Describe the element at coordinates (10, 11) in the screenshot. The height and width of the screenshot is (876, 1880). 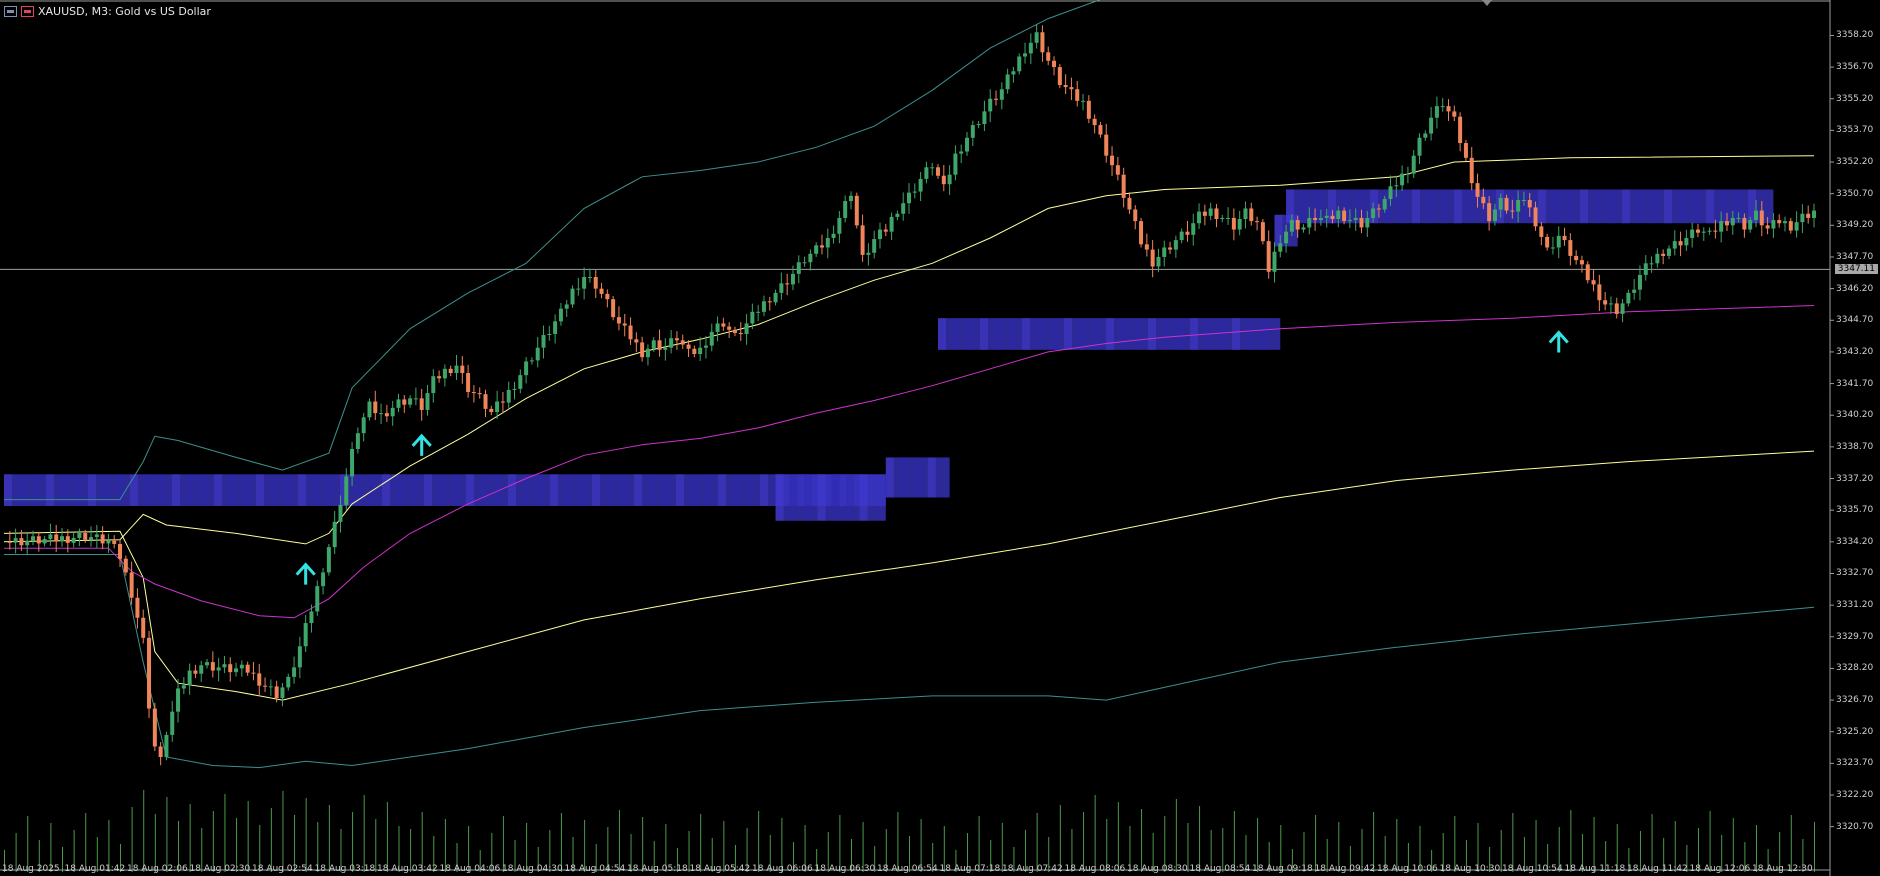
I see `chart-window-icon` at that location.